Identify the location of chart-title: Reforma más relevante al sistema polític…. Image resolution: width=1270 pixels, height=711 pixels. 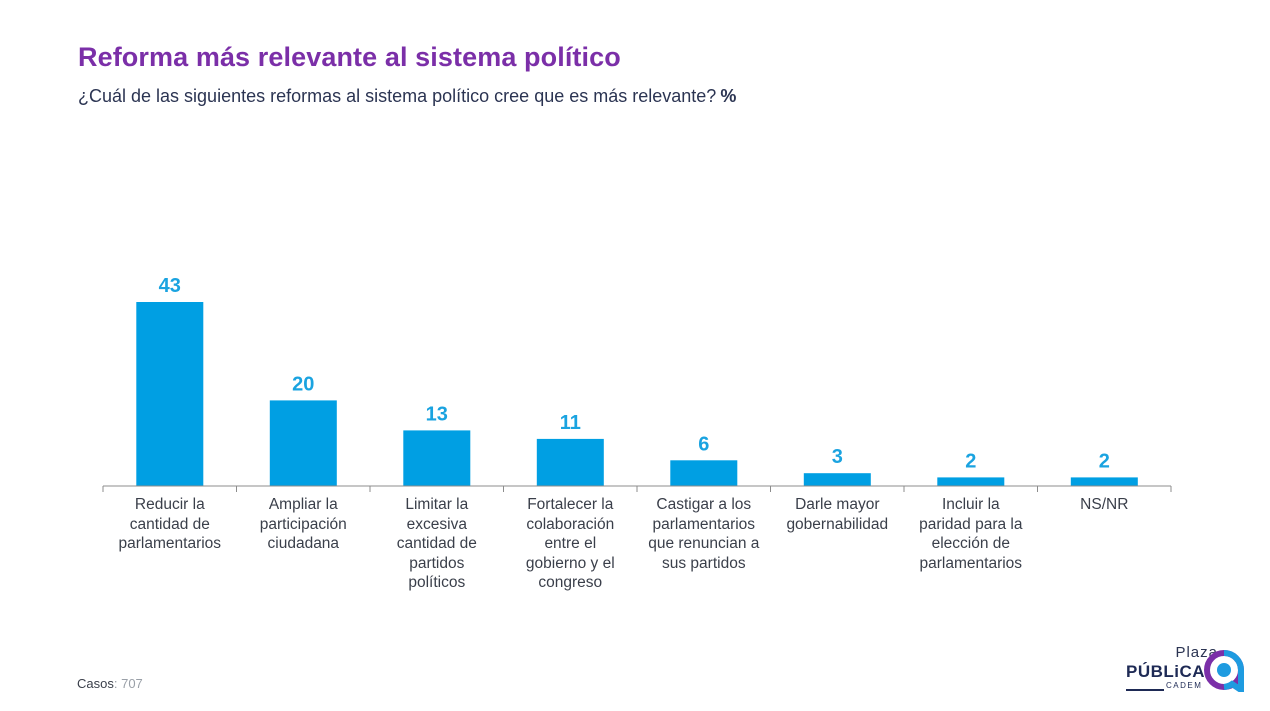
(349, 57).